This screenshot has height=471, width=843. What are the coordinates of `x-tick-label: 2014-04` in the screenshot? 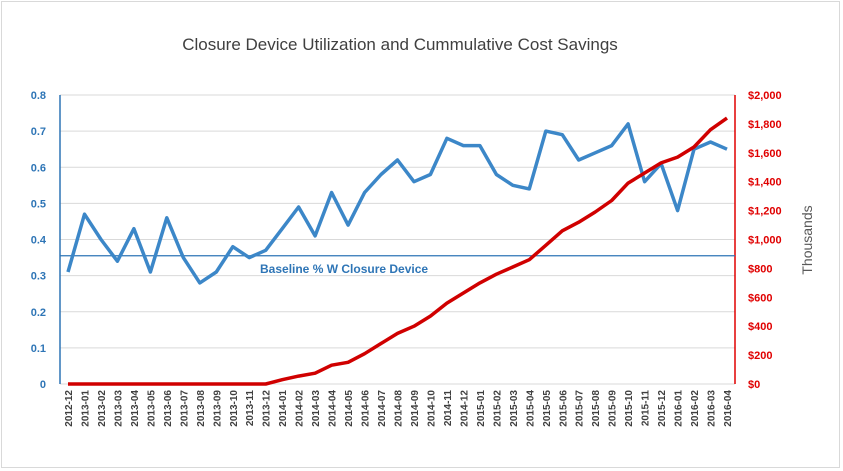 It's located at (333, 408).